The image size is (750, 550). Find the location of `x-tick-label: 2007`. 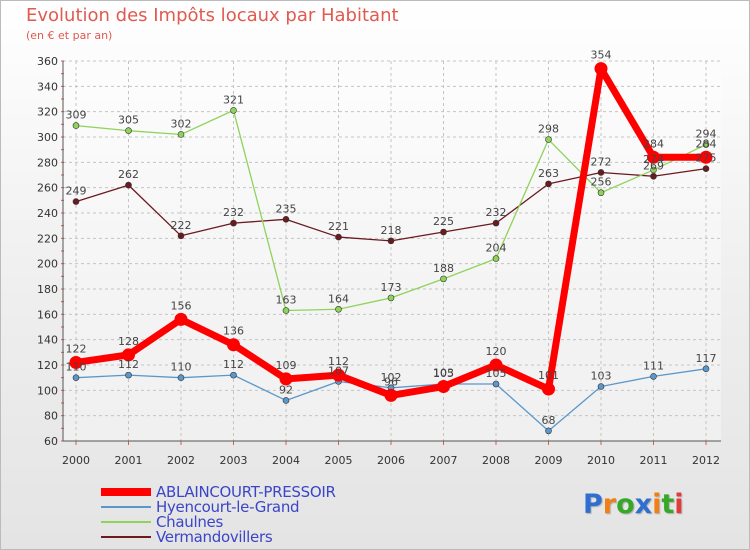

x-tick-label: 2007 is located at coordinates (444, 460).